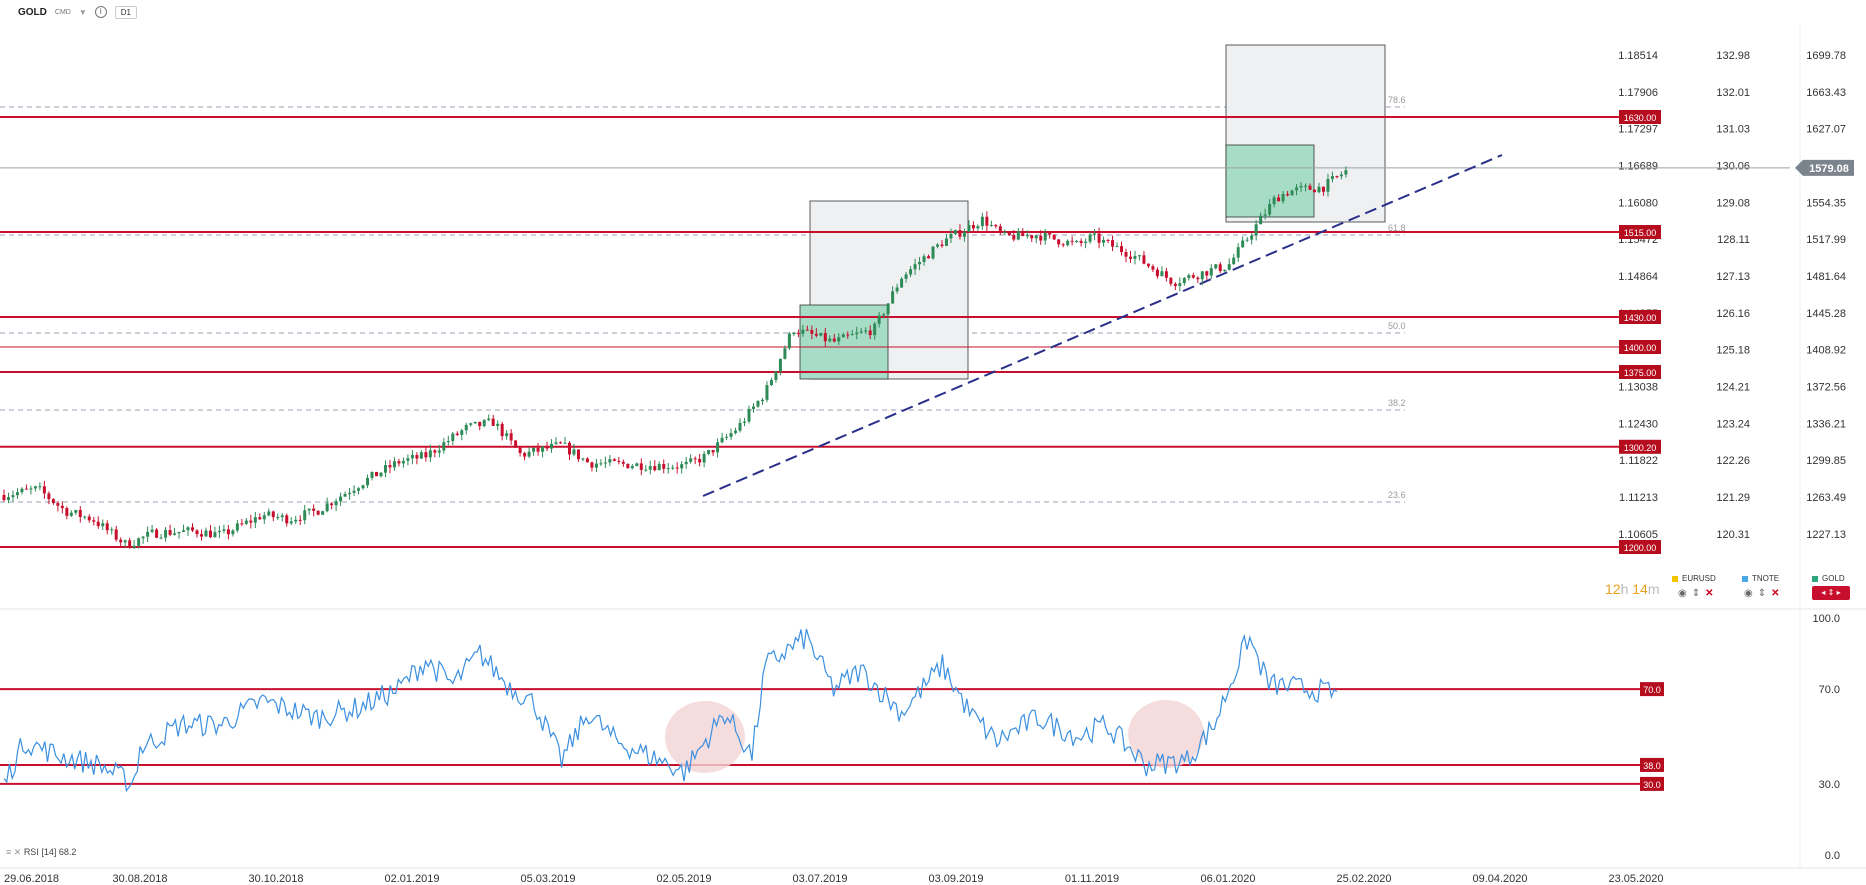  I want to click on info-icon: i, so click(100, 12).